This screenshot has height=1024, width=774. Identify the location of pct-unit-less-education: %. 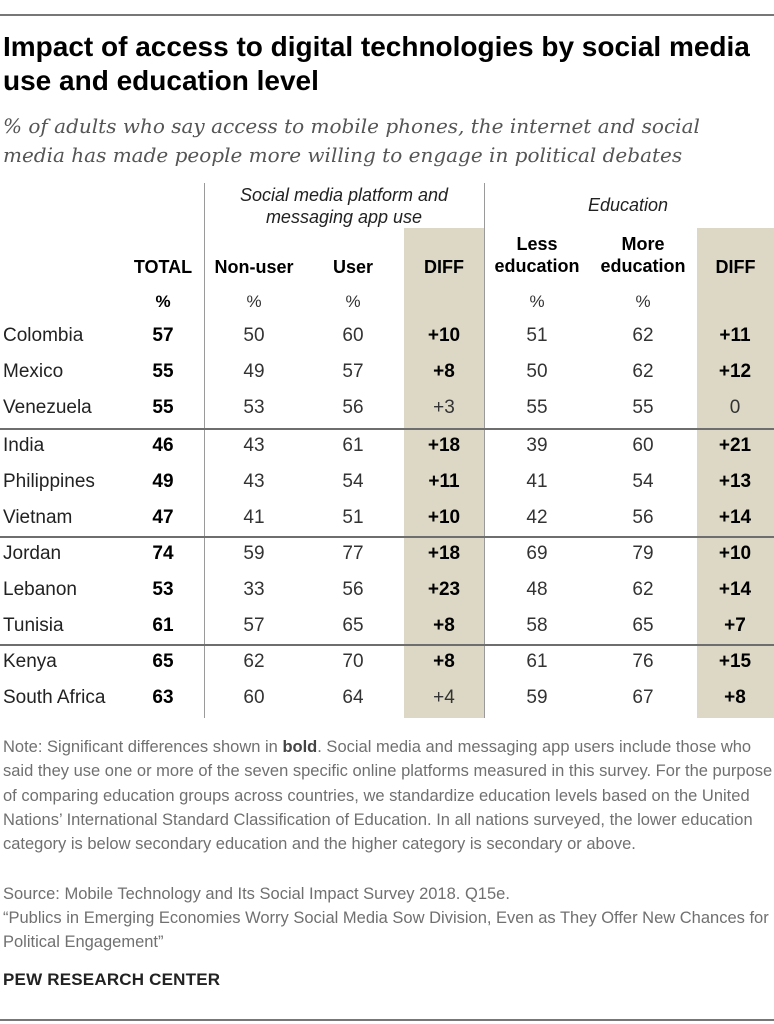
(537, 301).